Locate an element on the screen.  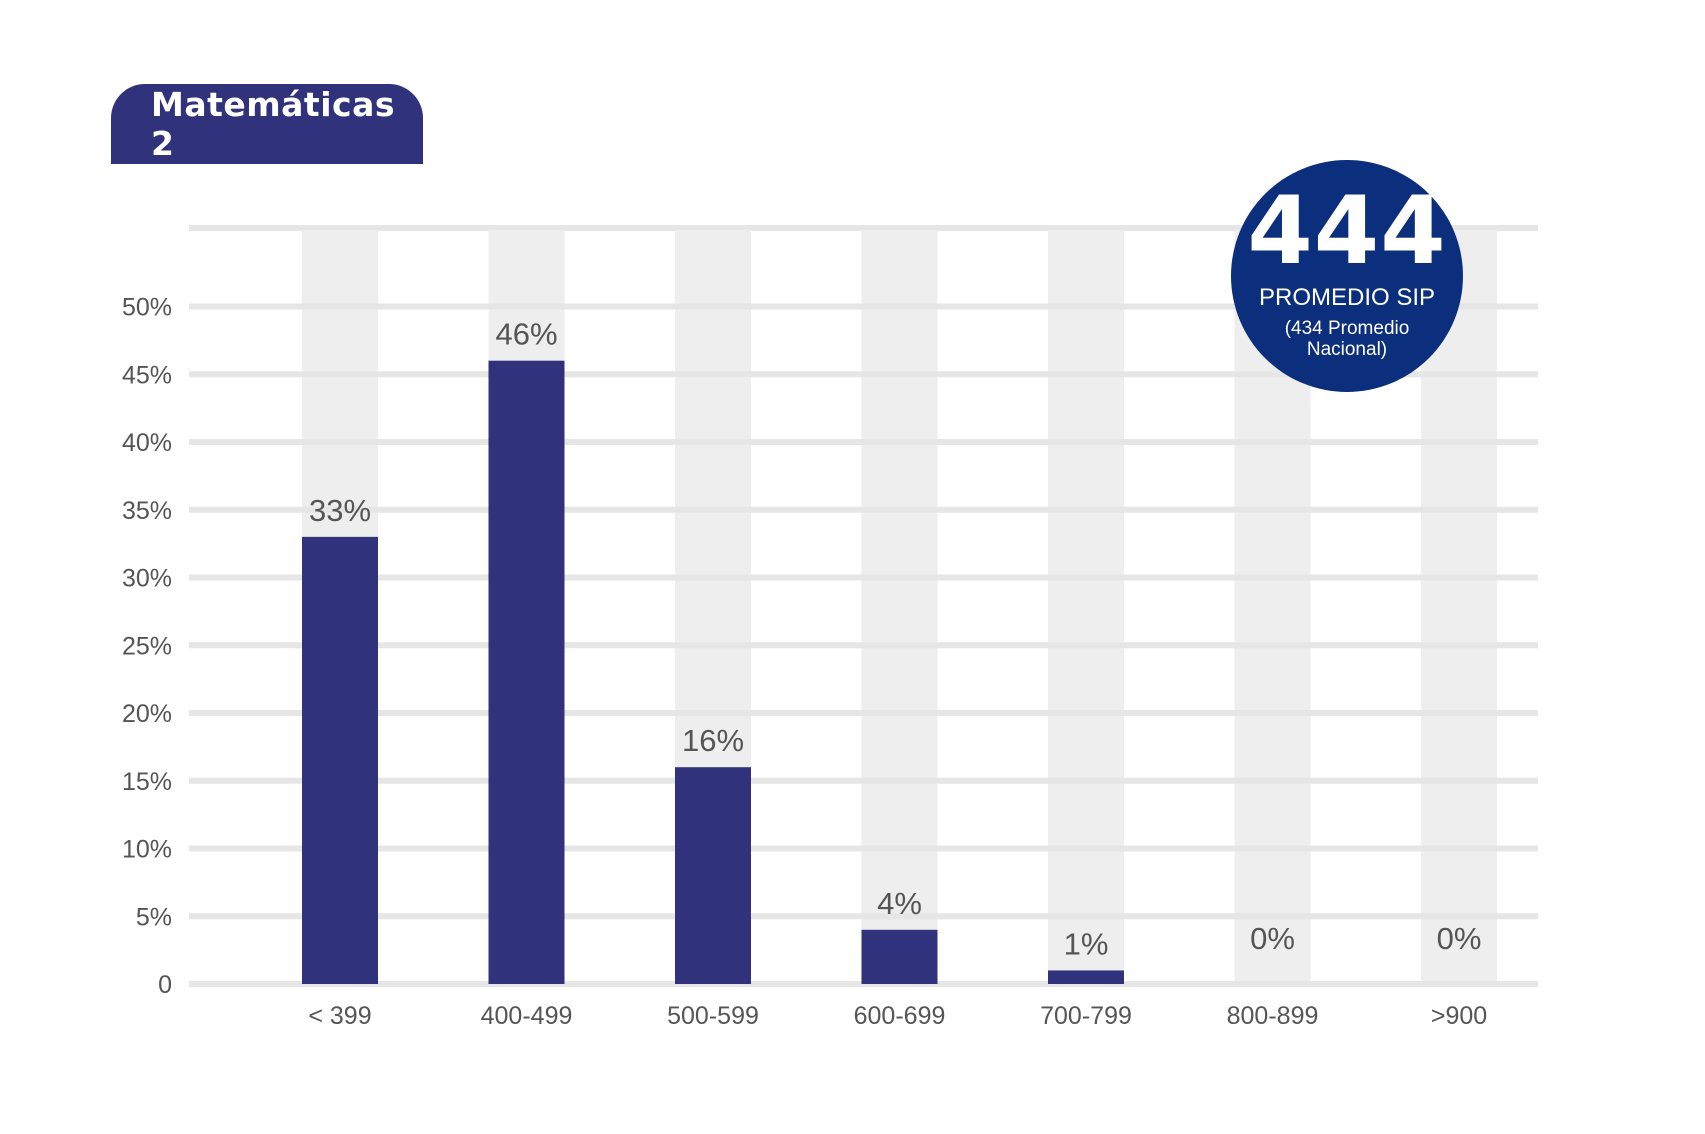
bar-value-label: 4% is located at coordinates (899, 903).